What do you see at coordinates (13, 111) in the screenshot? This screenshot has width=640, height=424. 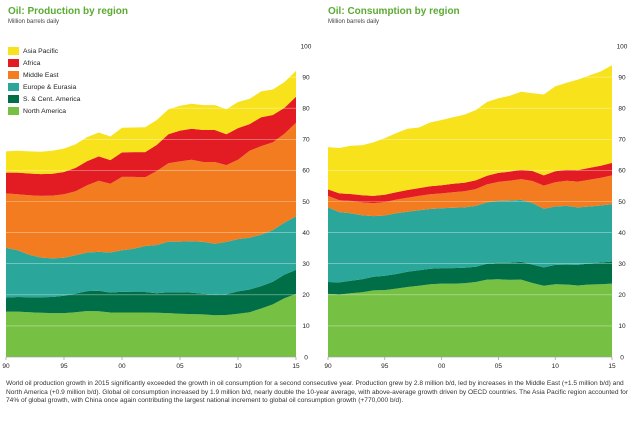 I see `legend-swatch-north-america` at bounding box center [13, 111].